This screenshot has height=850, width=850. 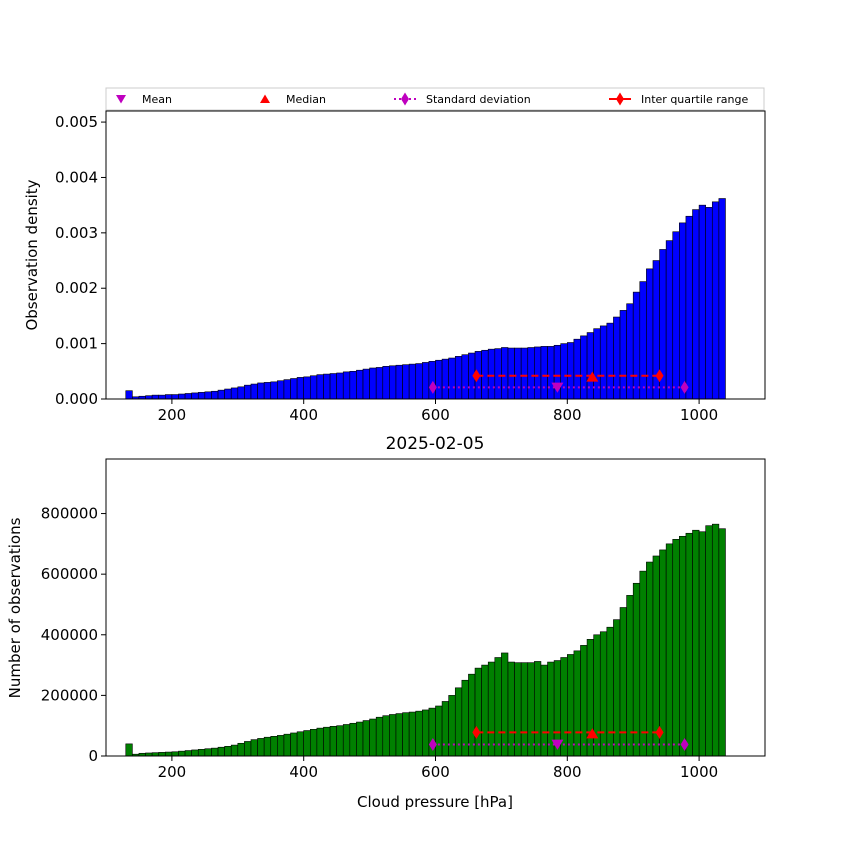 I want to click on y-tick-label: 600000, so click(x=69, y=574).